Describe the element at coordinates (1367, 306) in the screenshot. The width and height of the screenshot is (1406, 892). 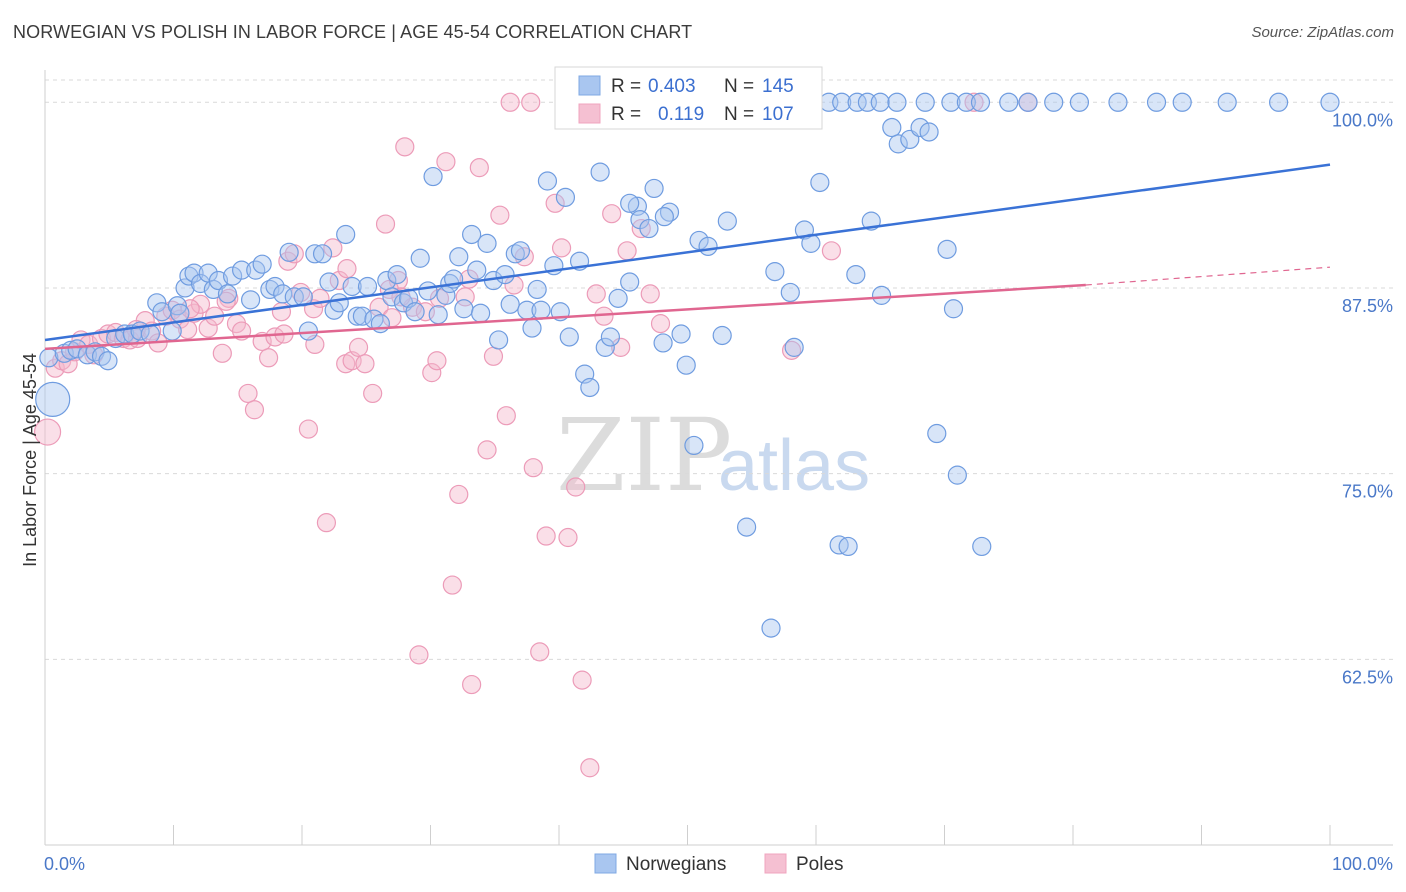
I see `y-tick-label: 87.5%` at that location.